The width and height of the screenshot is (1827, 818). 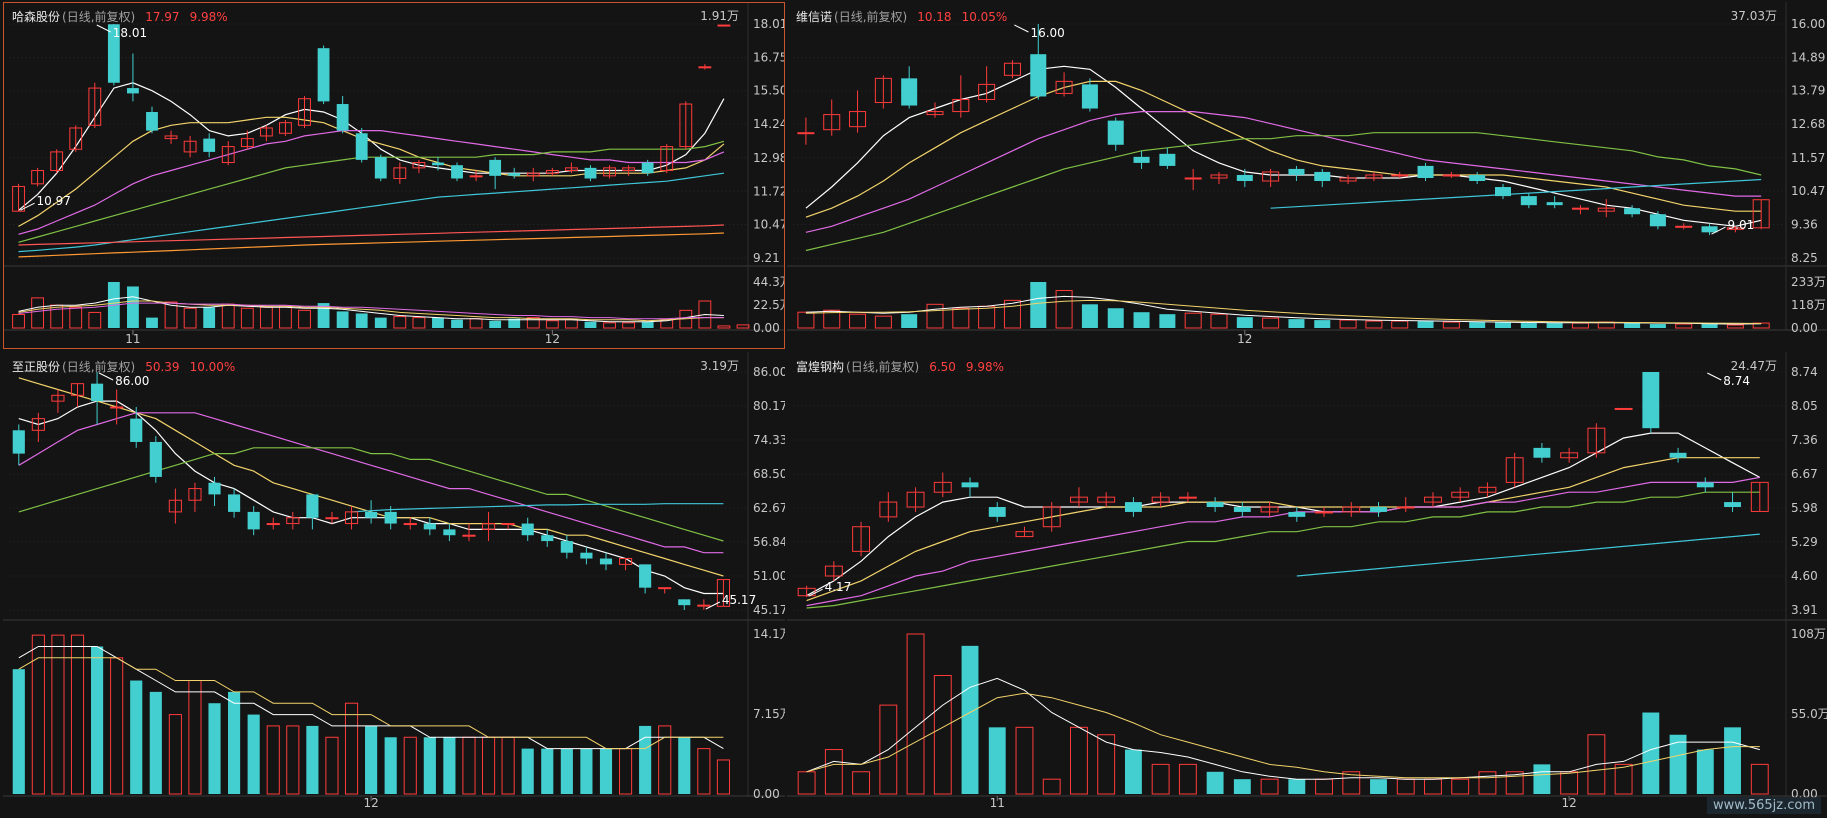 I want to click on volume-tick-label: 14.1万, so click(x=769, y=634).